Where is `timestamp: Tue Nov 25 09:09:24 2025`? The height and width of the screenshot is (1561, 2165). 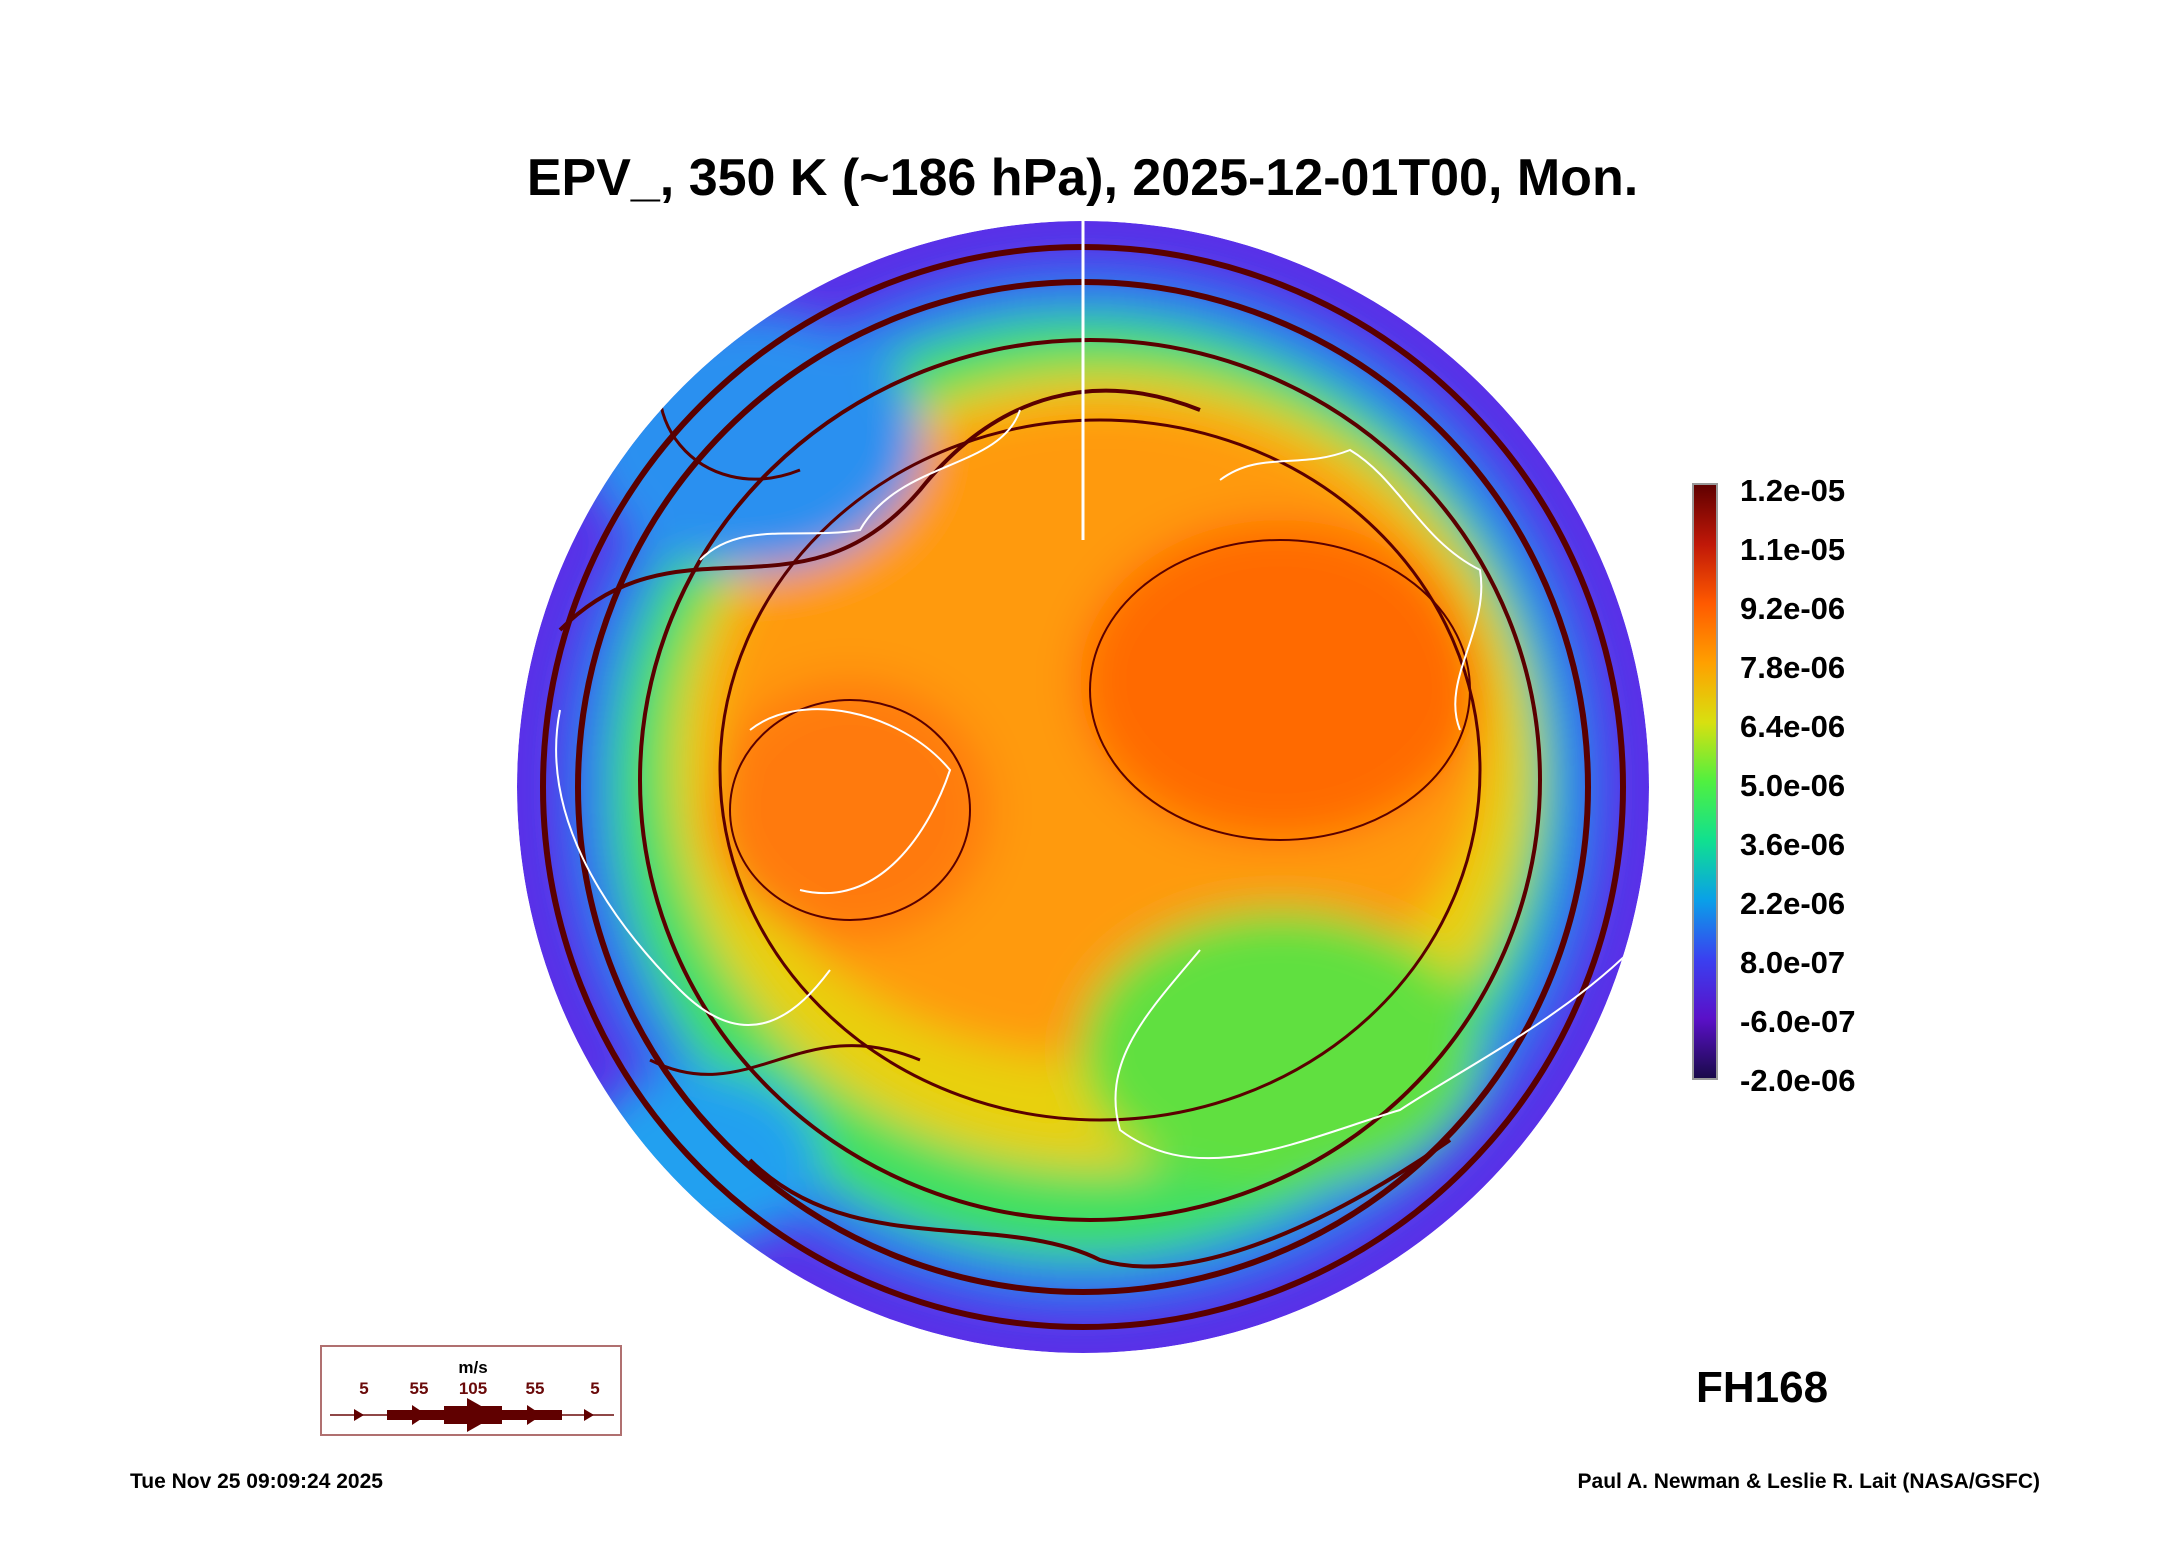 timestamp: Tue Nov 25 09:09:24 2025 is located at coordinates (256, 1481).